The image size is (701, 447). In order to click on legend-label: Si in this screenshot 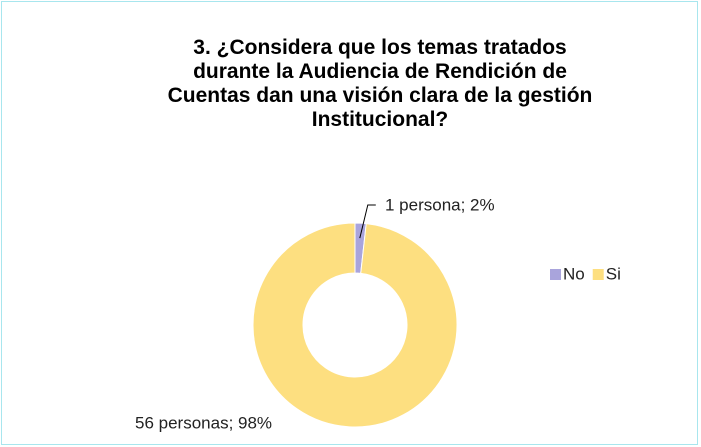, I will do `click(613, 273)`.